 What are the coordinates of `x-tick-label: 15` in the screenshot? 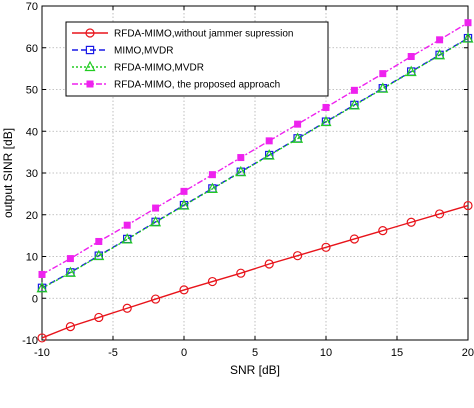 It's located at (397, 353).